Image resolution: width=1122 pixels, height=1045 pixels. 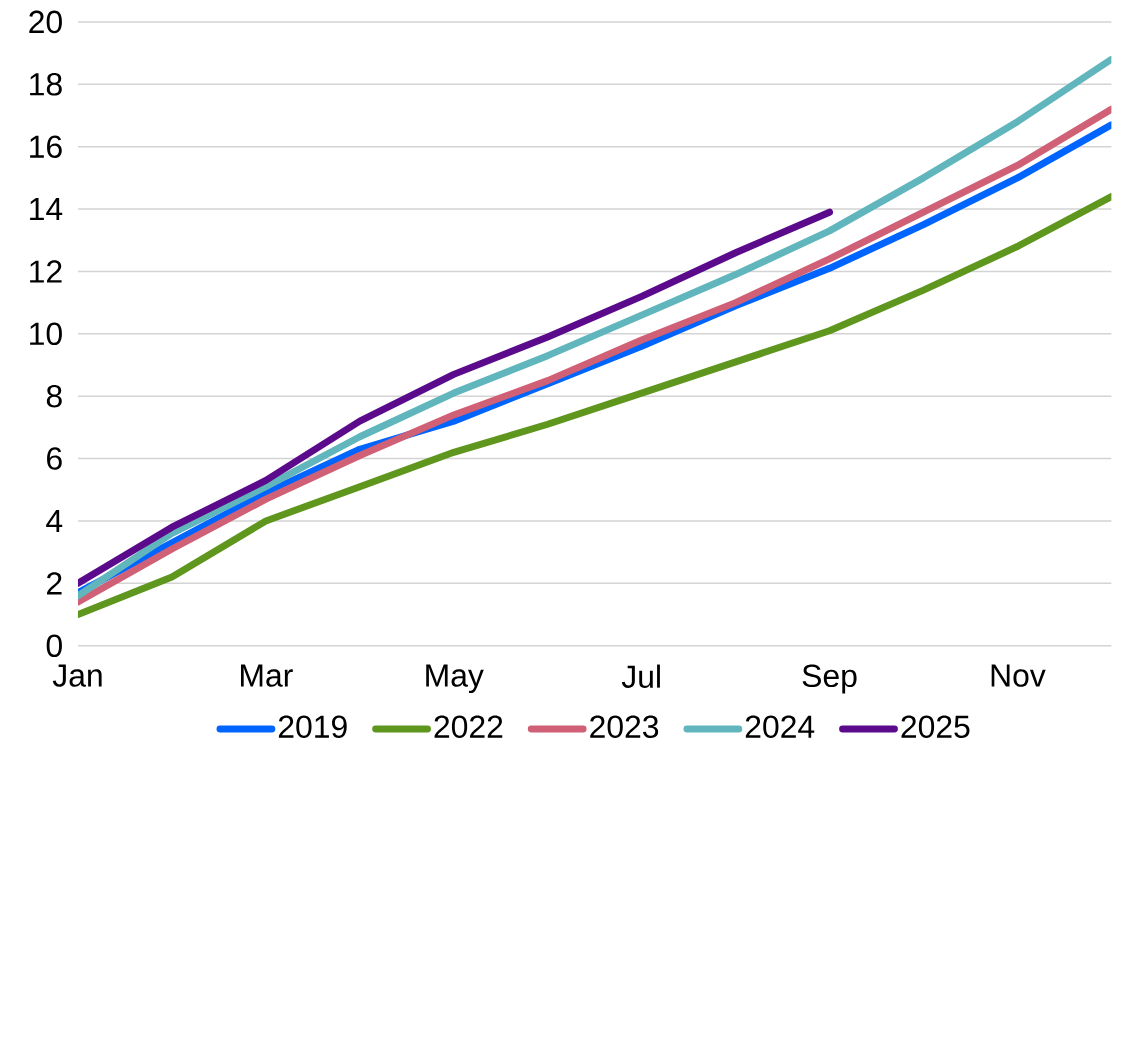 I want to click on y-tick-label: 16, so click(x=46, y=146).